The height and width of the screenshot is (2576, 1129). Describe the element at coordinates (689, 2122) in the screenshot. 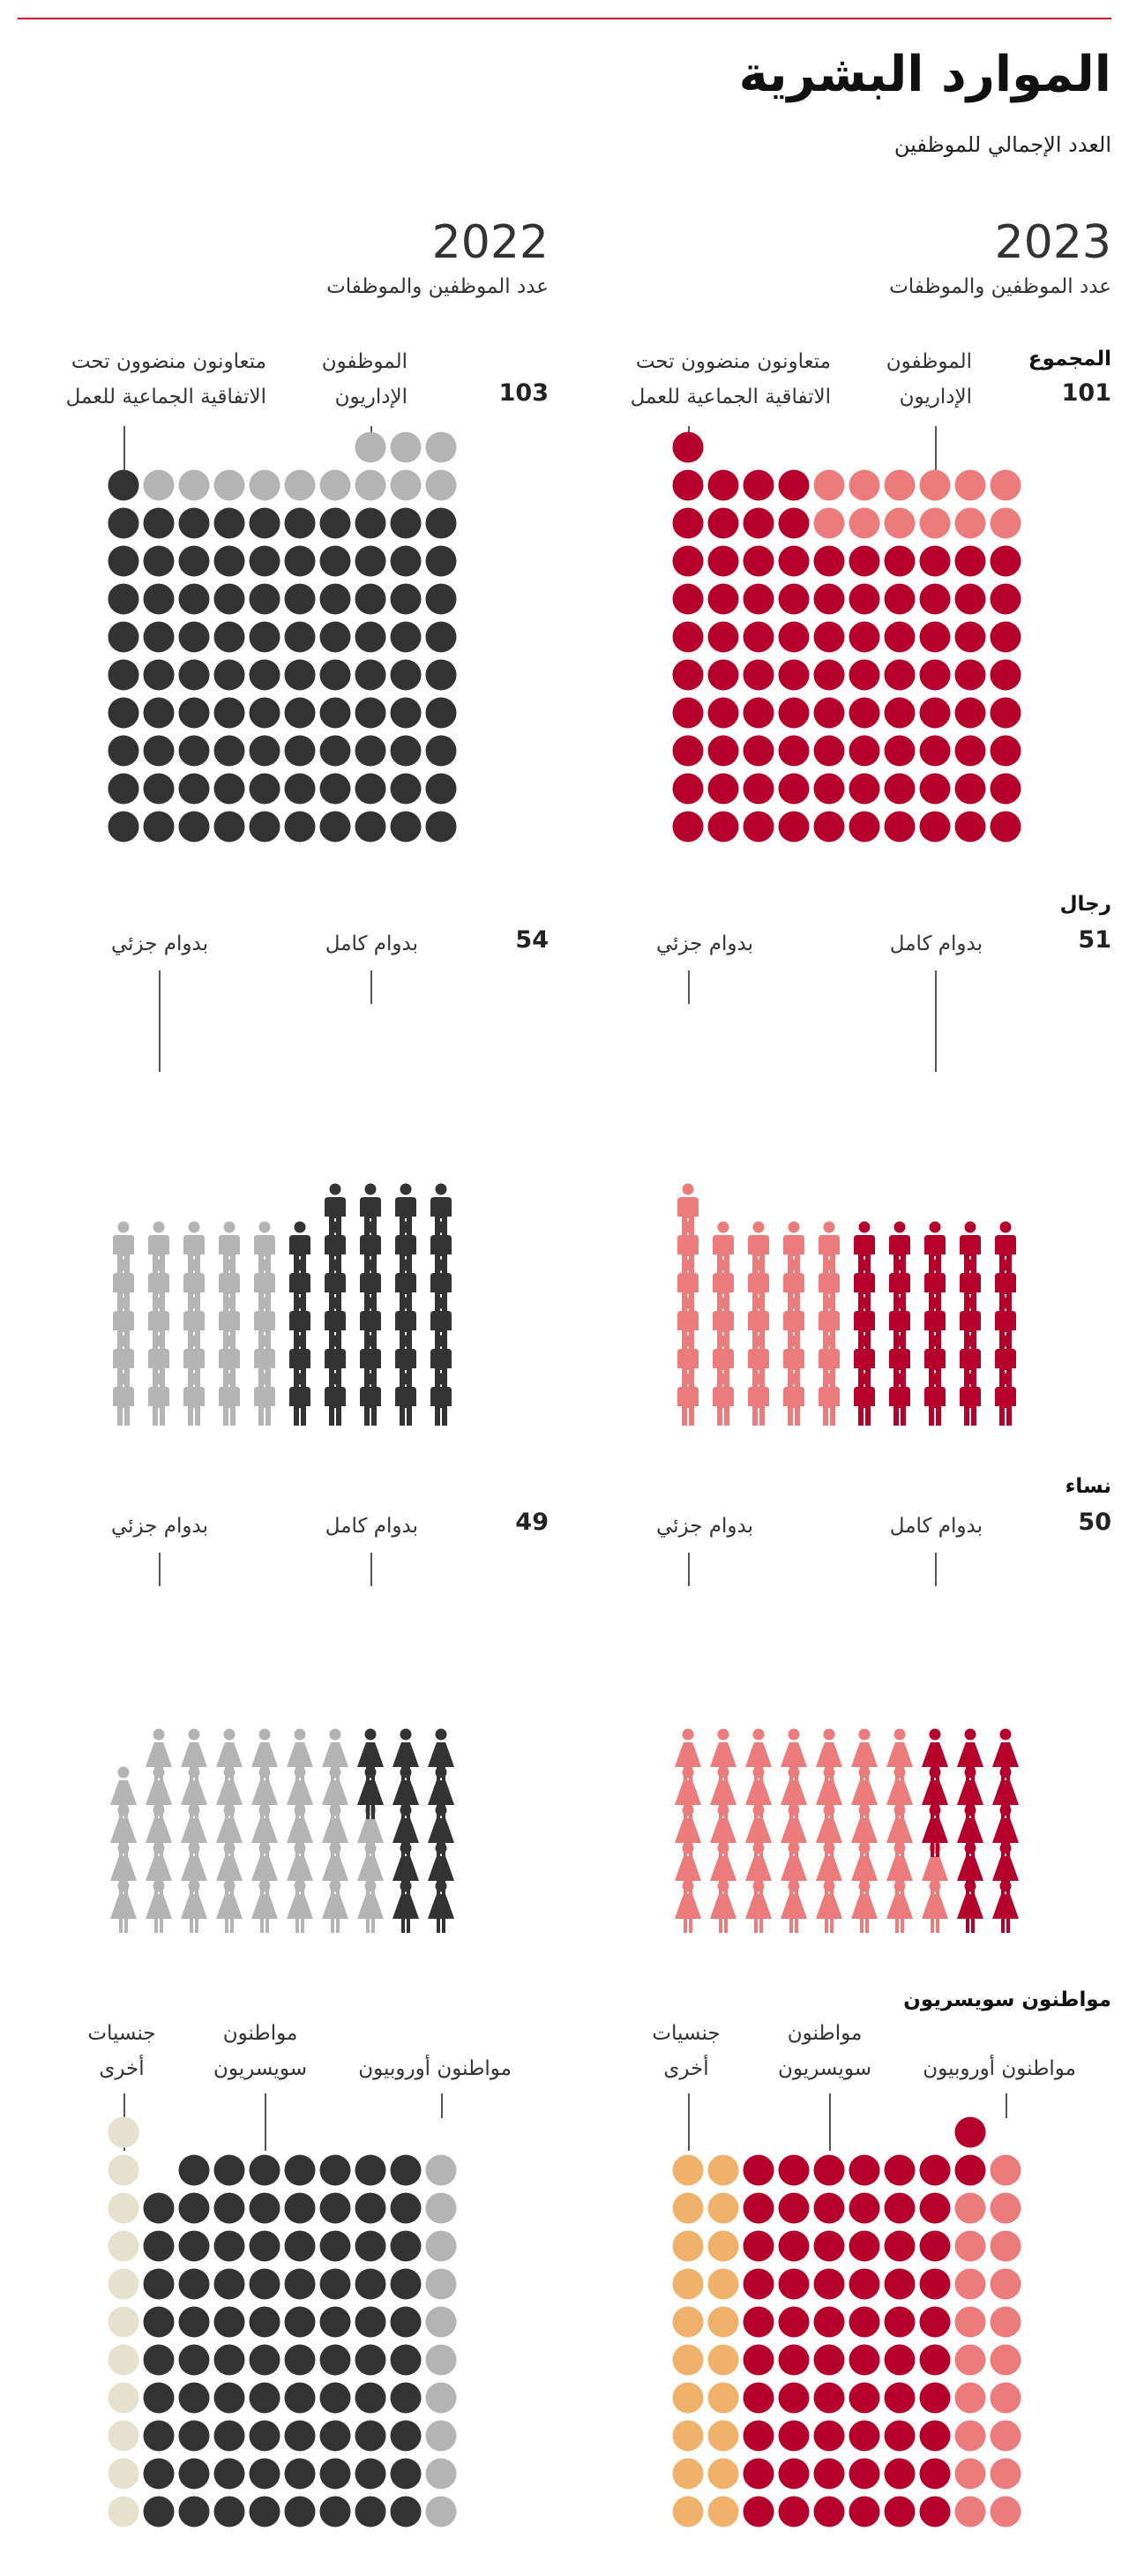

I see `nat-2023-other-leader` at that location.